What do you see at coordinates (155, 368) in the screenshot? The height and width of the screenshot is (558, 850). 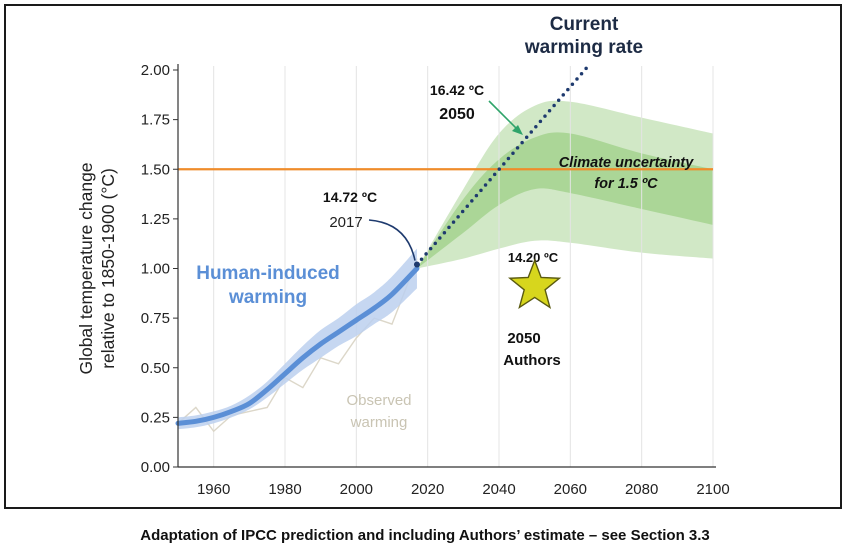 I see `y-tick-label-2: 0.50` at bounding box center [155, 368].